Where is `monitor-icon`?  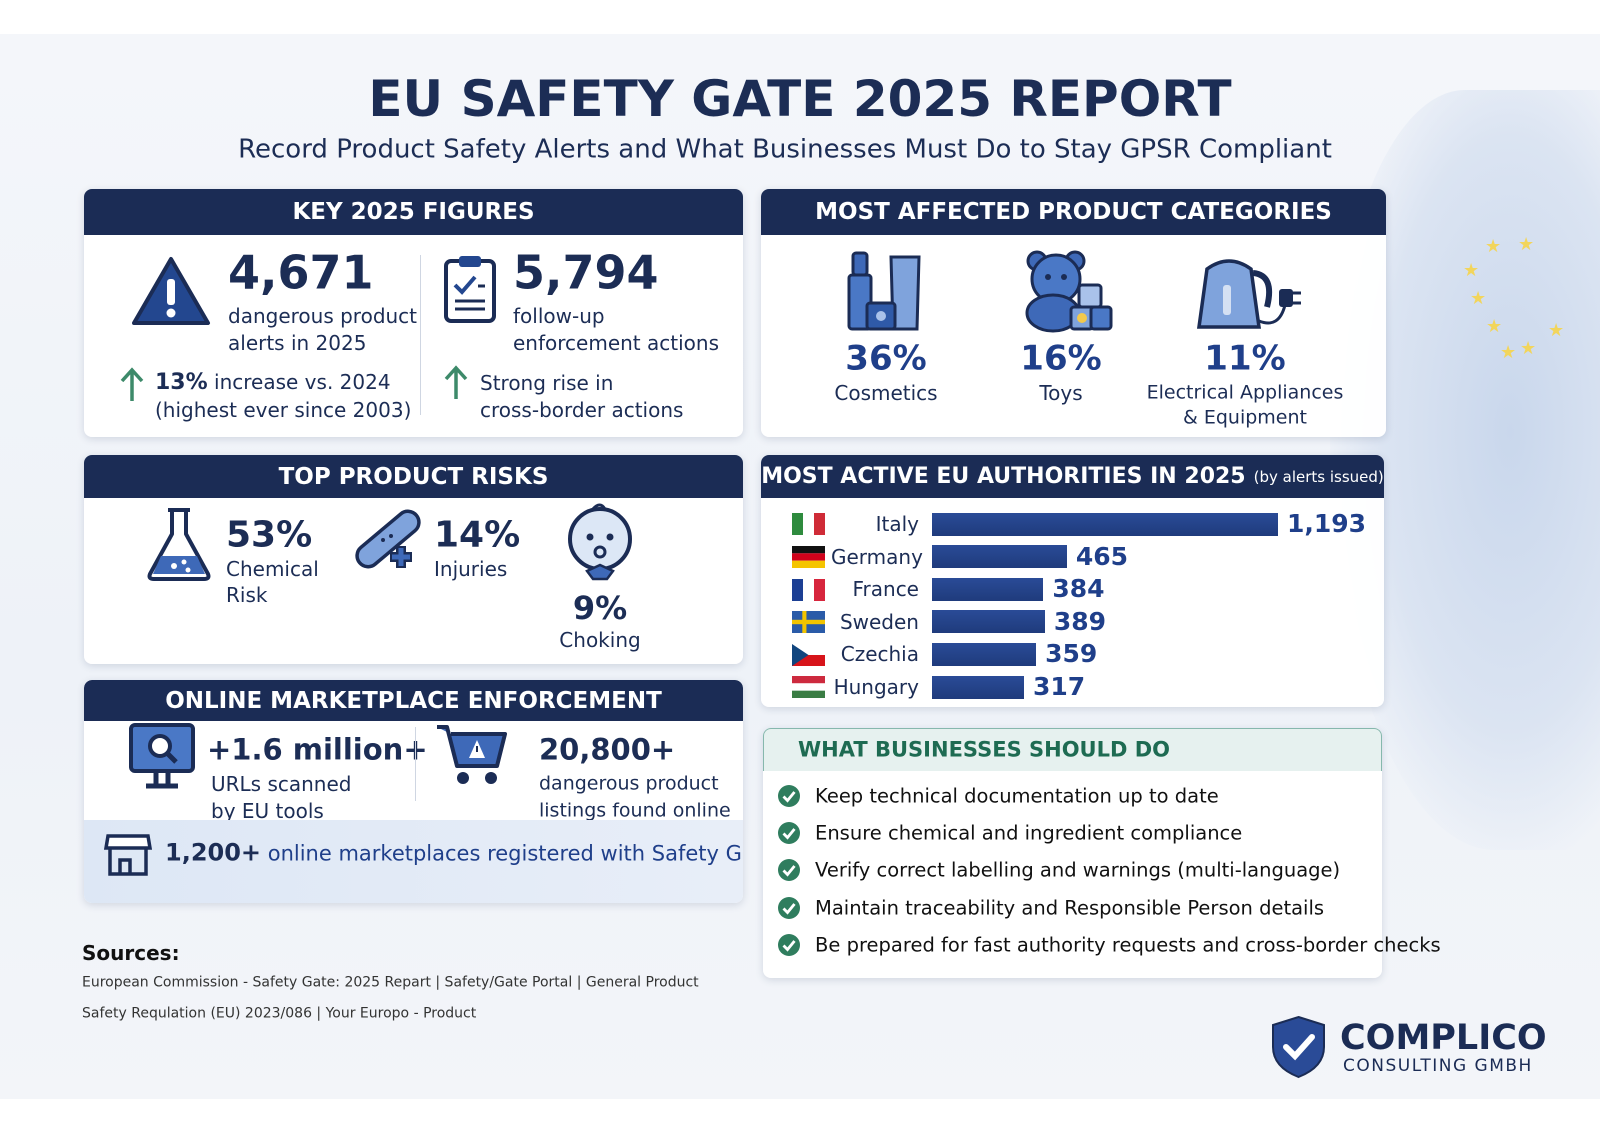
monitor-icon is located at coordinates (162, 756).